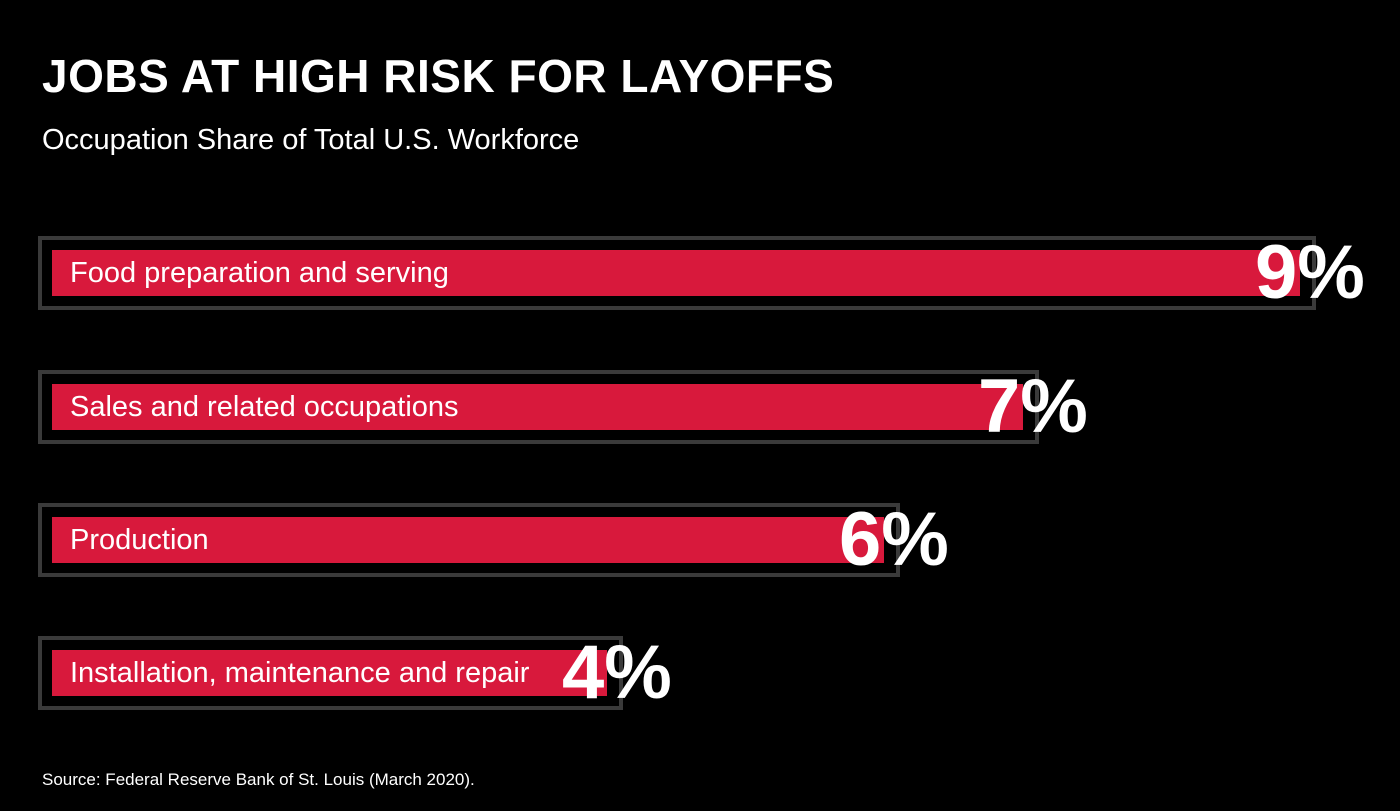 The height and width of the screenshot is (811, 1400). Describe the element at coordinates (1310, 272) in the screenshot. I see `bar-value-label: 9%` at that location.